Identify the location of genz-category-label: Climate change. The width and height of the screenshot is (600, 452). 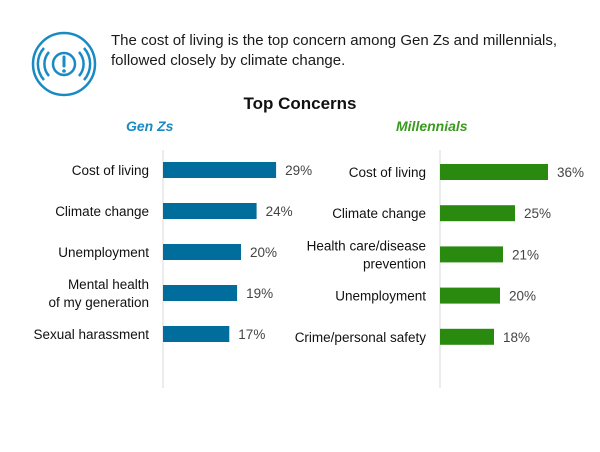
(102, 211).